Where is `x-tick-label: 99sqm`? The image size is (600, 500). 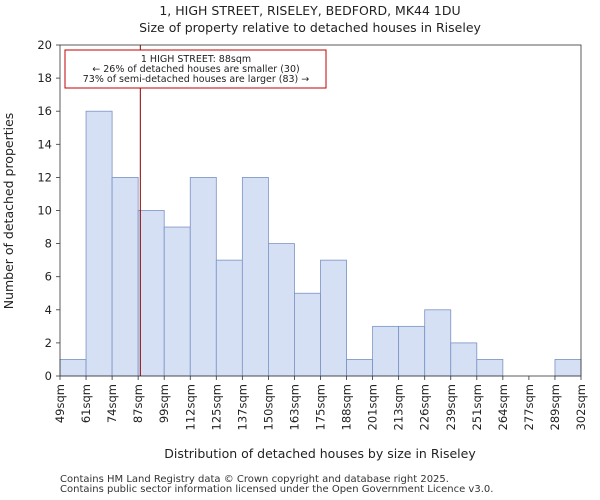 x-tick-label: 99sqm is located at coordinates (164, 403).